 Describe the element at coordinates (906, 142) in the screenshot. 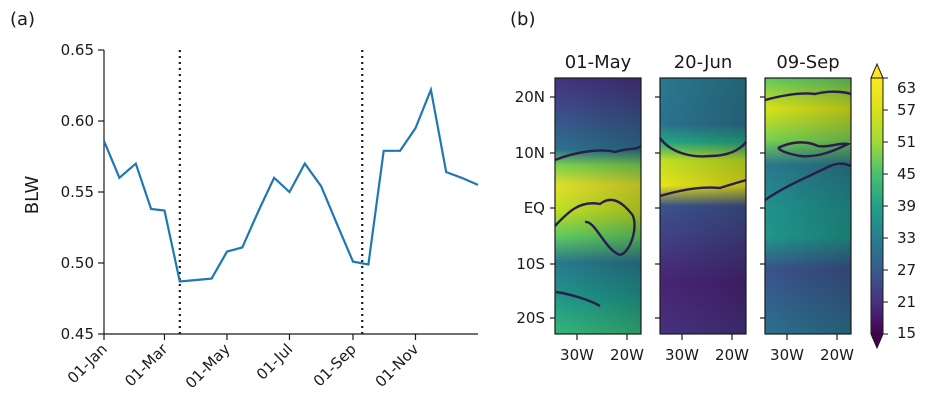

I see `colorbar-tick-label: 51` at that location.